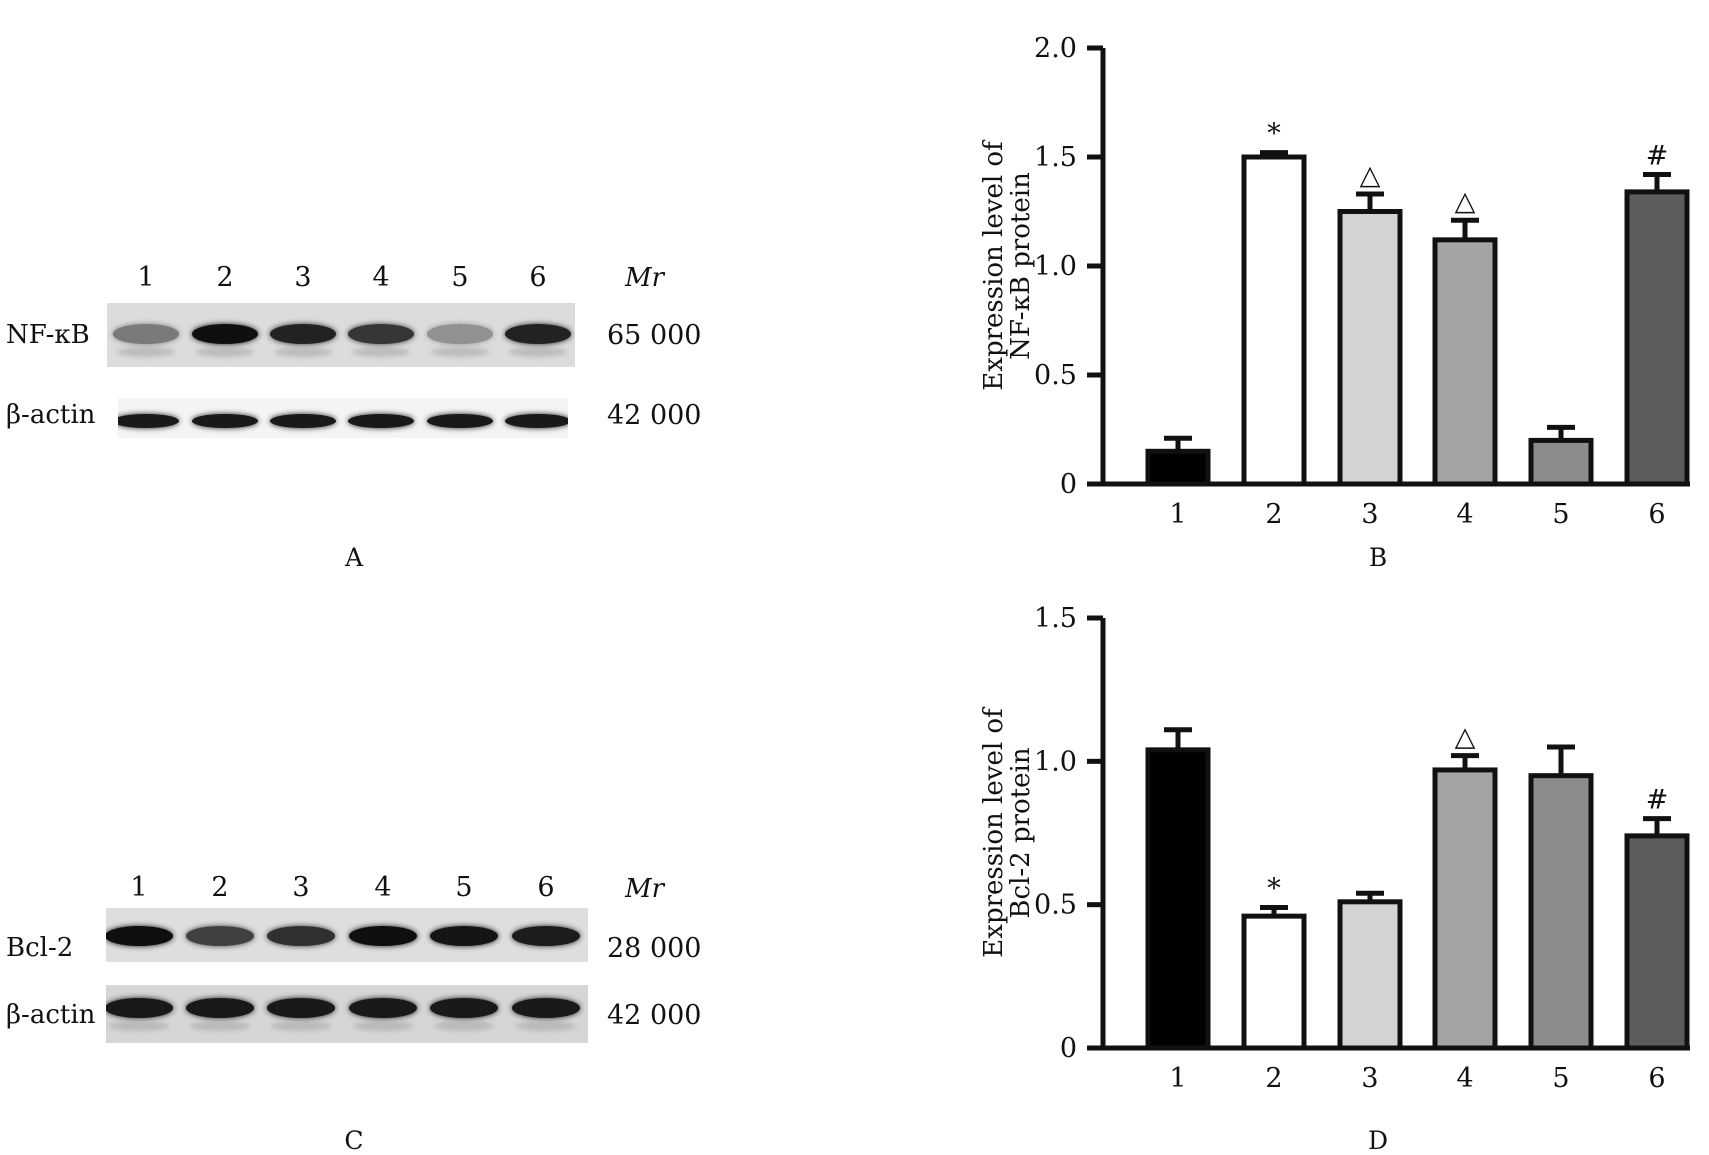  Describe the element at coordinates (1055, 266) in the screenshot. I see `y-tick-label: 1.0` at that location.